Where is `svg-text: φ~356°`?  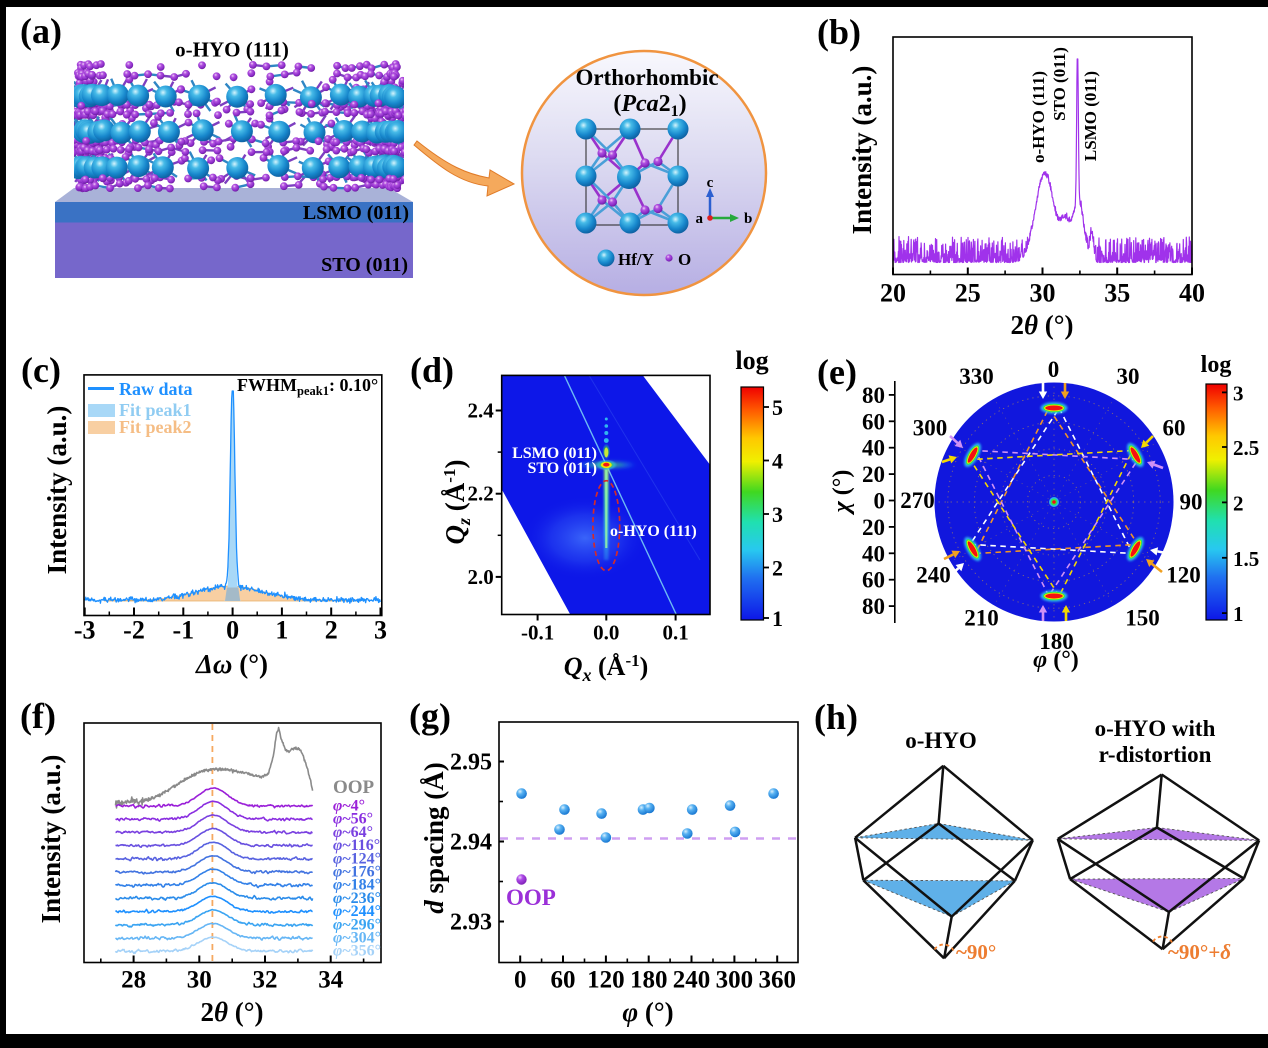 svg-text: φ~356° is located at coordinates (357, 951).